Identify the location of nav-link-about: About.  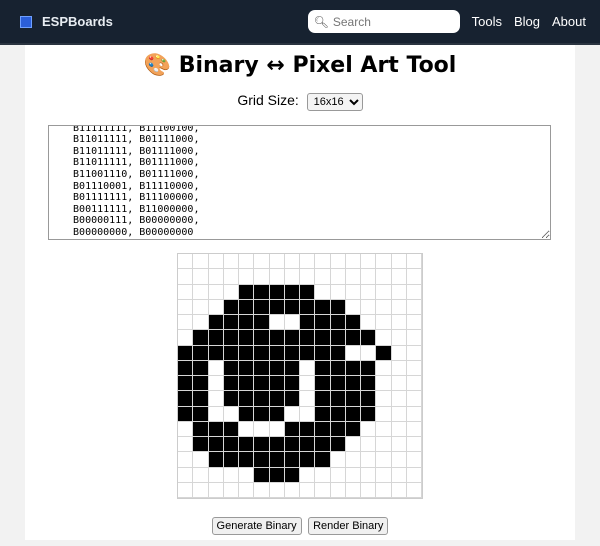
(569, 21).